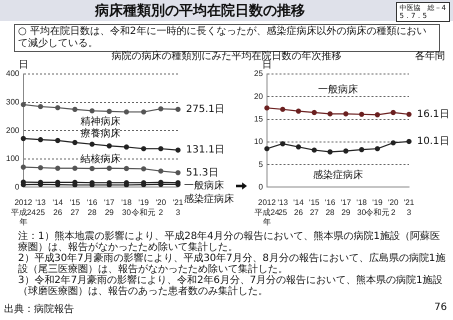 Image resolution: width=453 pixels, height=320 pixels. I want to click on text: 病院の病床の種類別にみた平均在院日数の年次推移, so click(227, 56).